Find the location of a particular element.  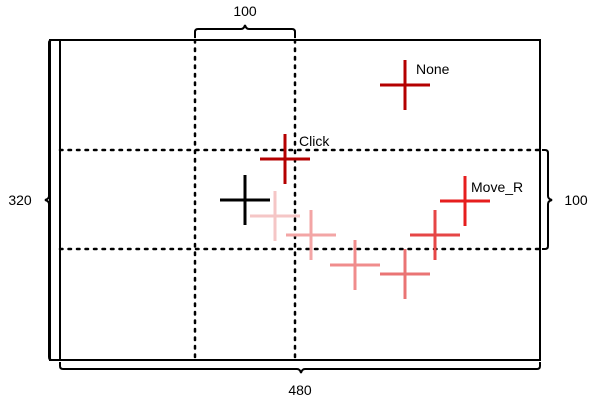

brace-left is located at coordinates (51, 200).